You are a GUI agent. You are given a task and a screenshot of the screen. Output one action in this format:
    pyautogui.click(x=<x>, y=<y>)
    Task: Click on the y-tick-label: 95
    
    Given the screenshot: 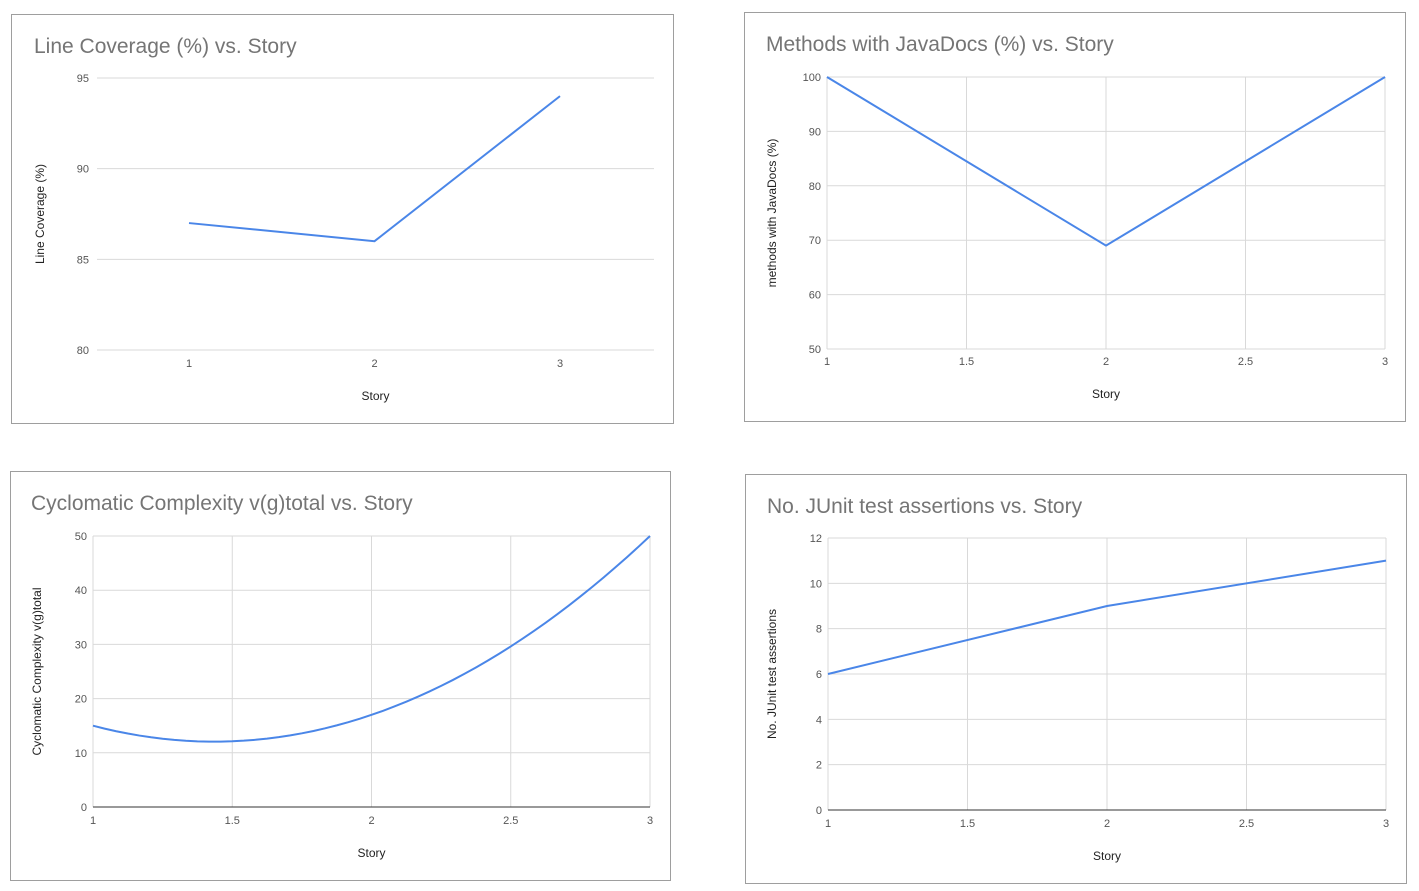 What is the action you would take?
    pyautogui.click(x=83, y=79)
    